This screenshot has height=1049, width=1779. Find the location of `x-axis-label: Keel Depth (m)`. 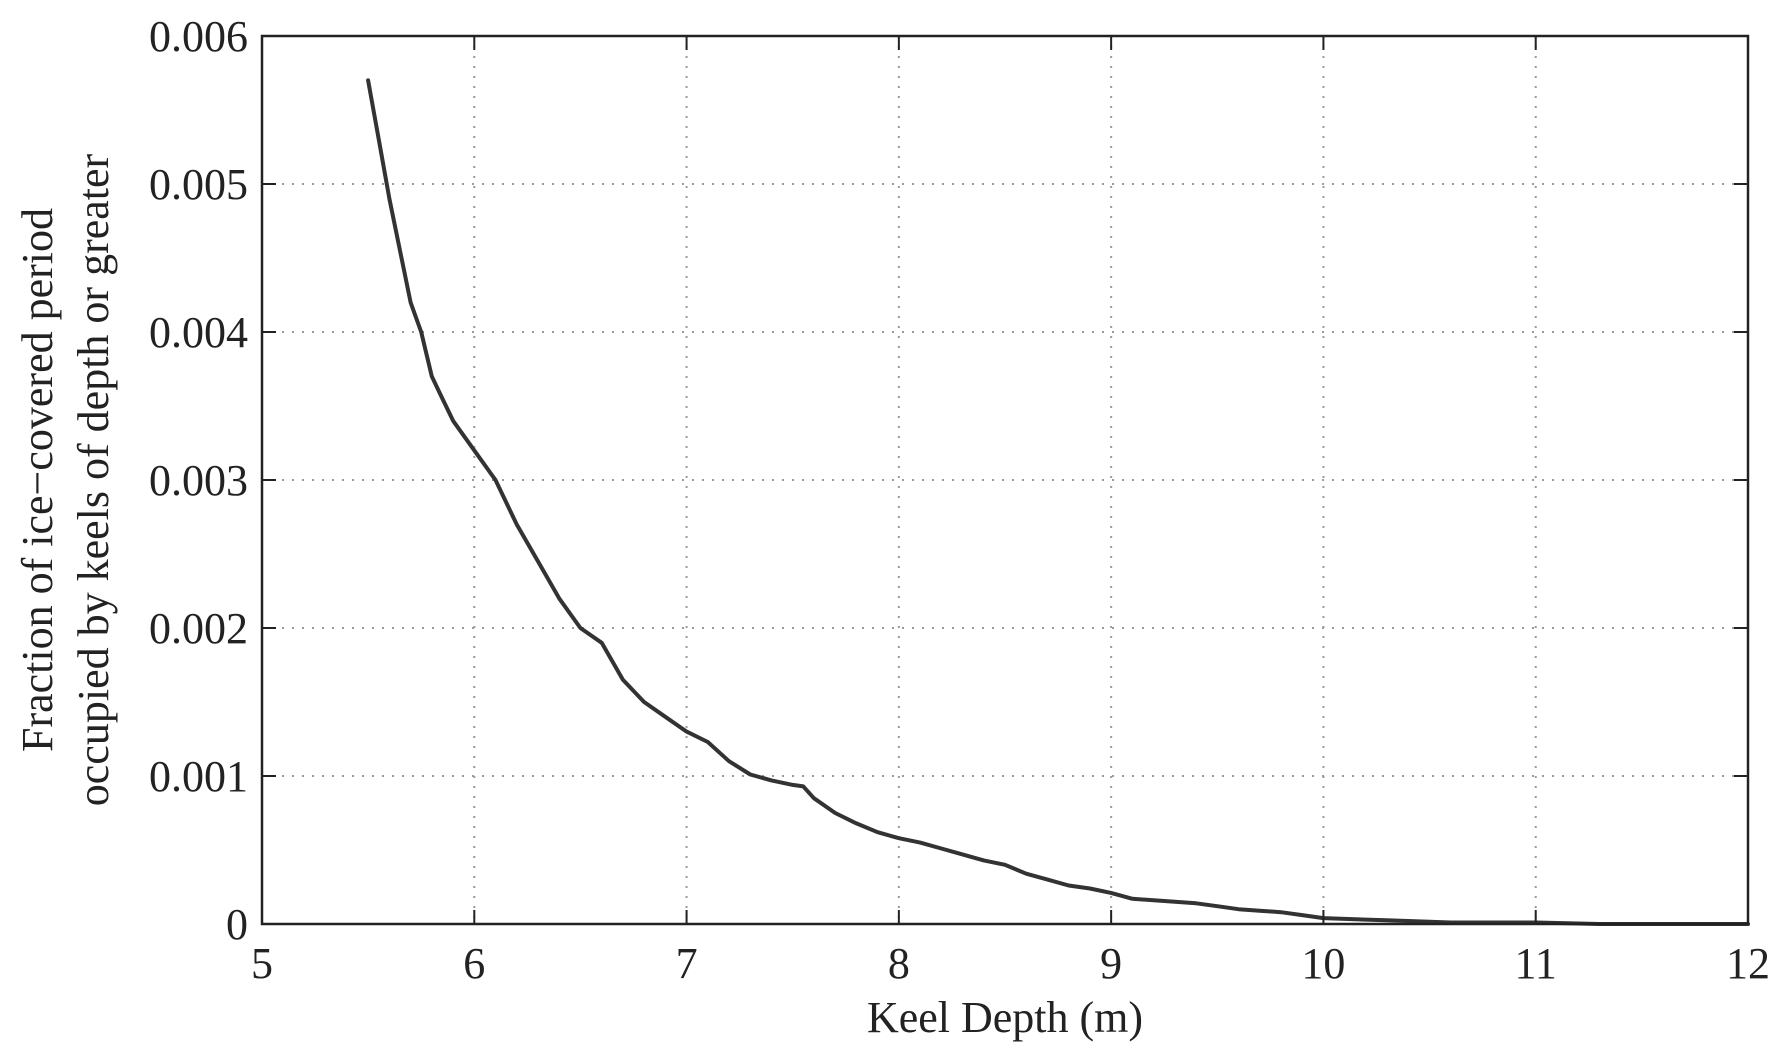

x-axis-label: Keel Depth (m) is located at coordinates (1005, 1017).